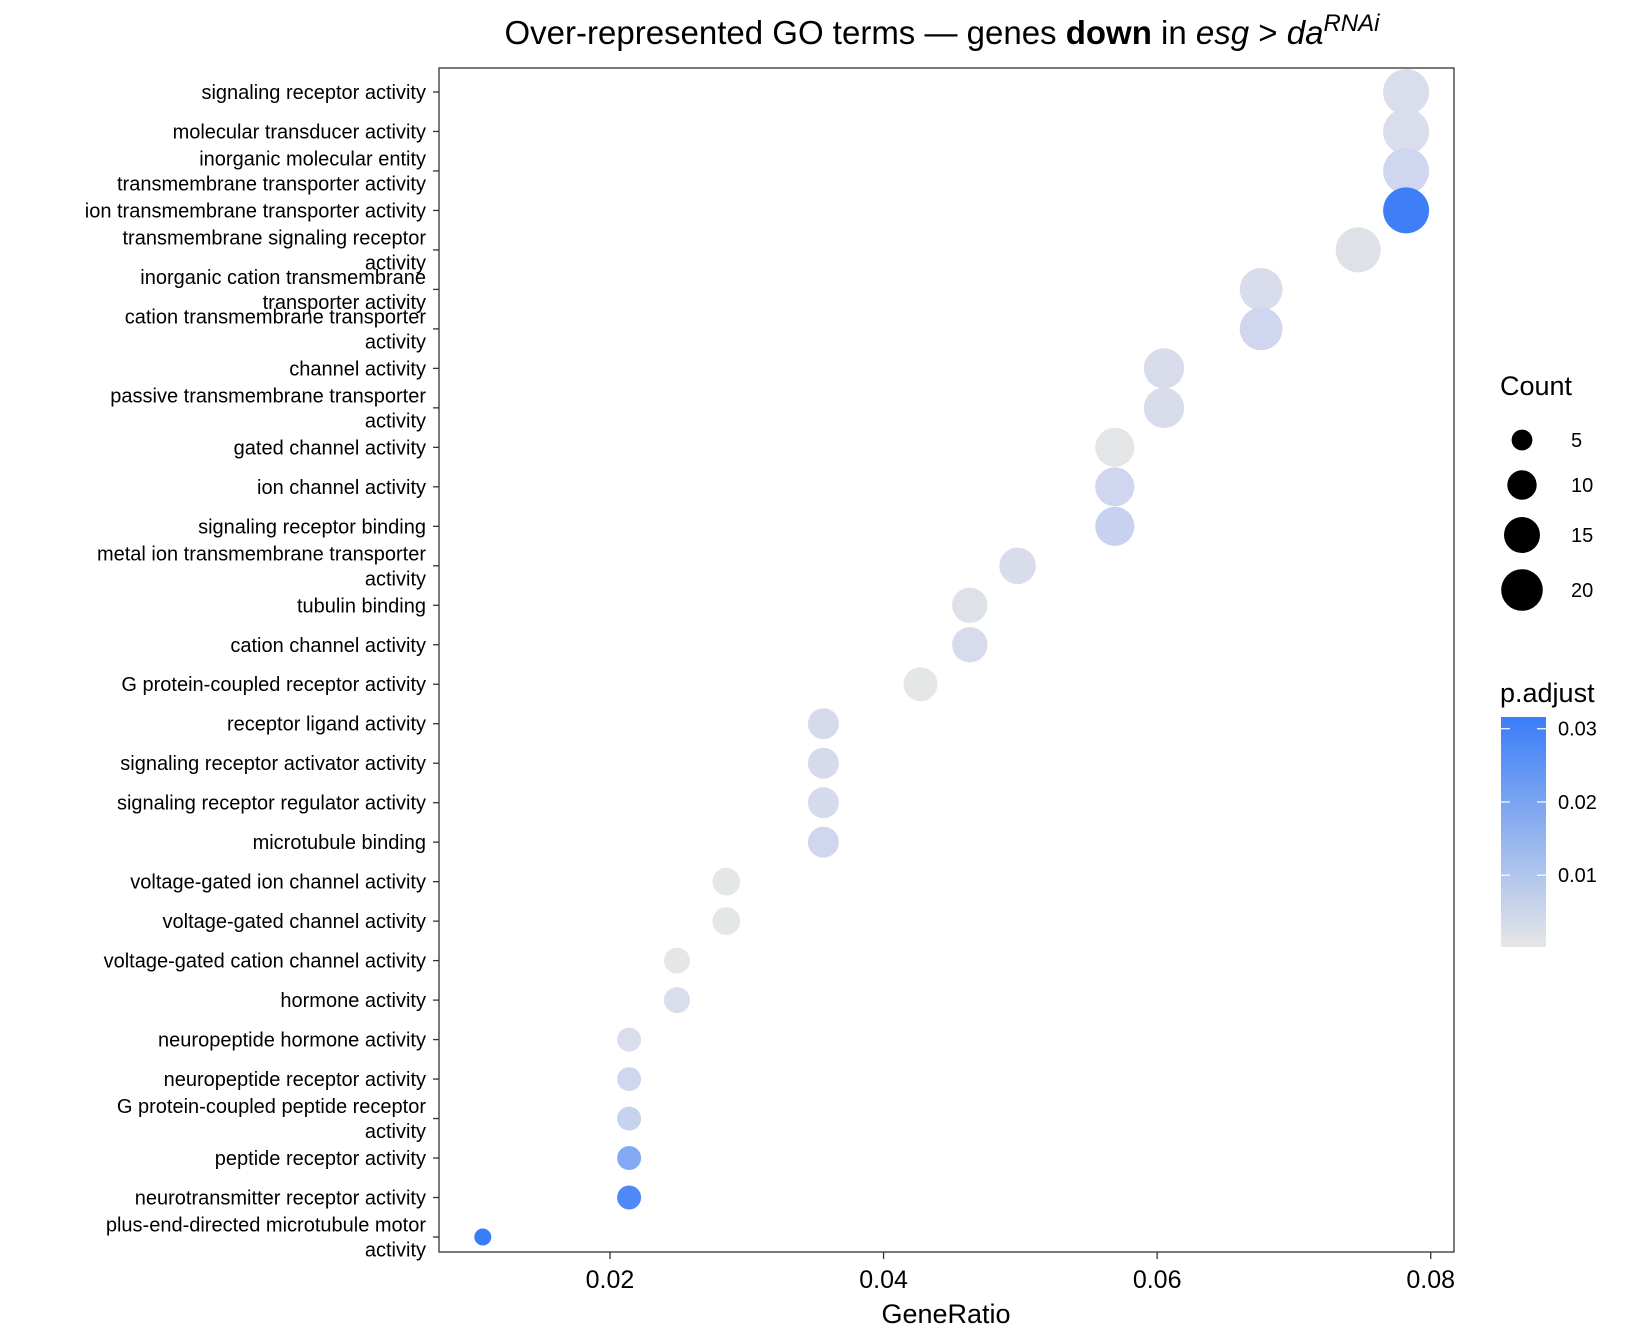 This screenshot has width=1632, height=1344. What do you see at coordinates (1577, 803) in the screenshot?
I see `color-legend-label: 0.02` at bounding box center [1577, 803].